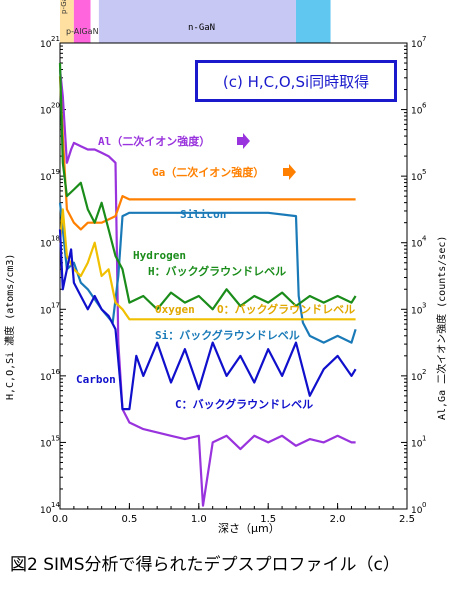 This screenshot has height=593, width=450. What do you see at coordinates (417, 511) in the screenshot?
I see `y-tick-label-R-0: 10` at bounding box center [417, 511].